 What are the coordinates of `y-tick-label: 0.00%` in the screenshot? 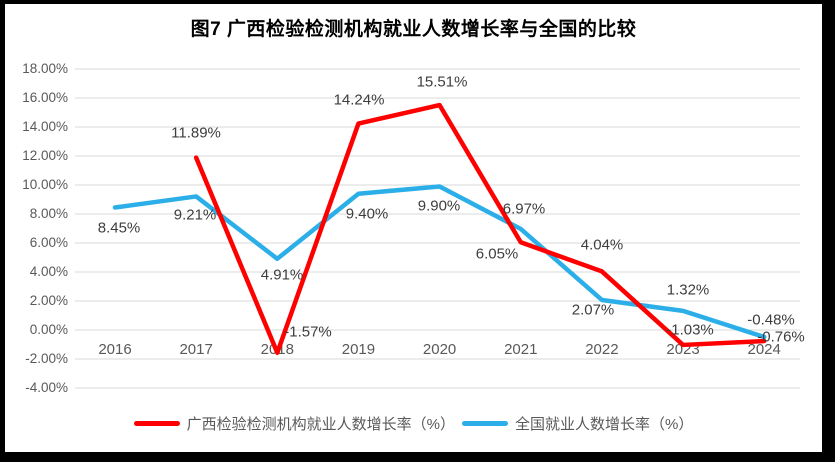 It's located at (48, 329).